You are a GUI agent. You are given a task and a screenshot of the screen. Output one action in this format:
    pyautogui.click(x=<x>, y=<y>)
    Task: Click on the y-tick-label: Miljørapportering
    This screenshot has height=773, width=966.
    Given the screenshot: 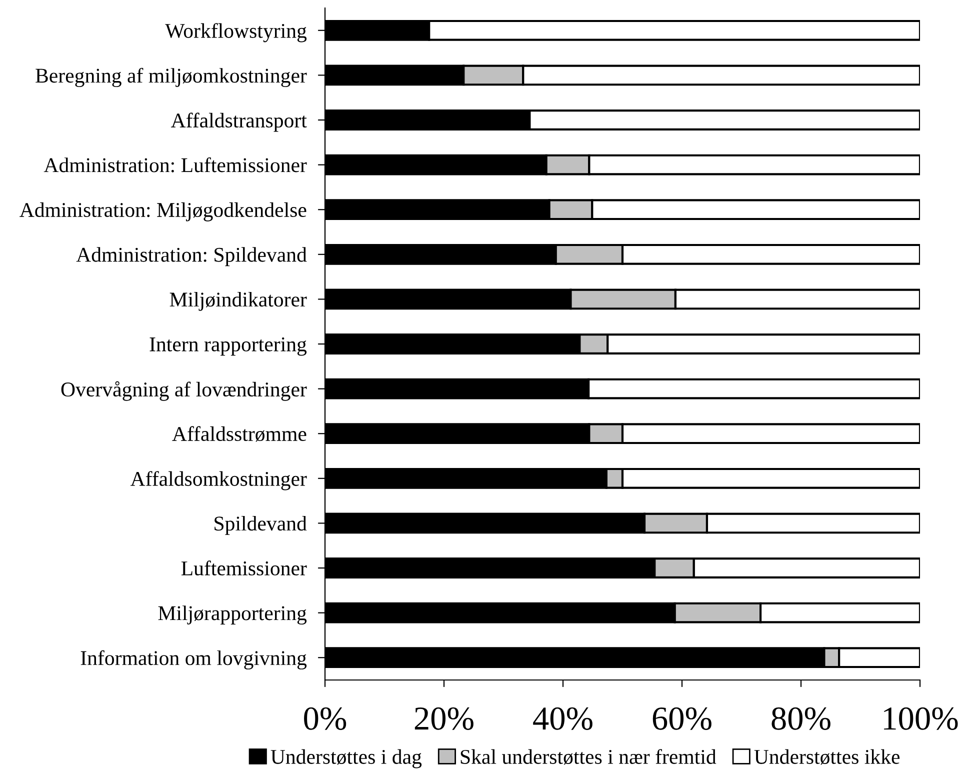 What is the action you would take?
    pyautogui.click(x=232, y=615)
    